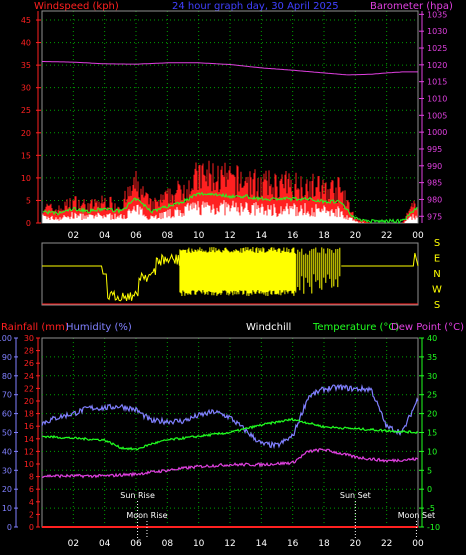 The width and height of the screenshot is (466, 555). What do you see at coordinates (26, 178) in the screenshot?
I see `windspeed-tick-label: 10` at bounding box center [26, 178].